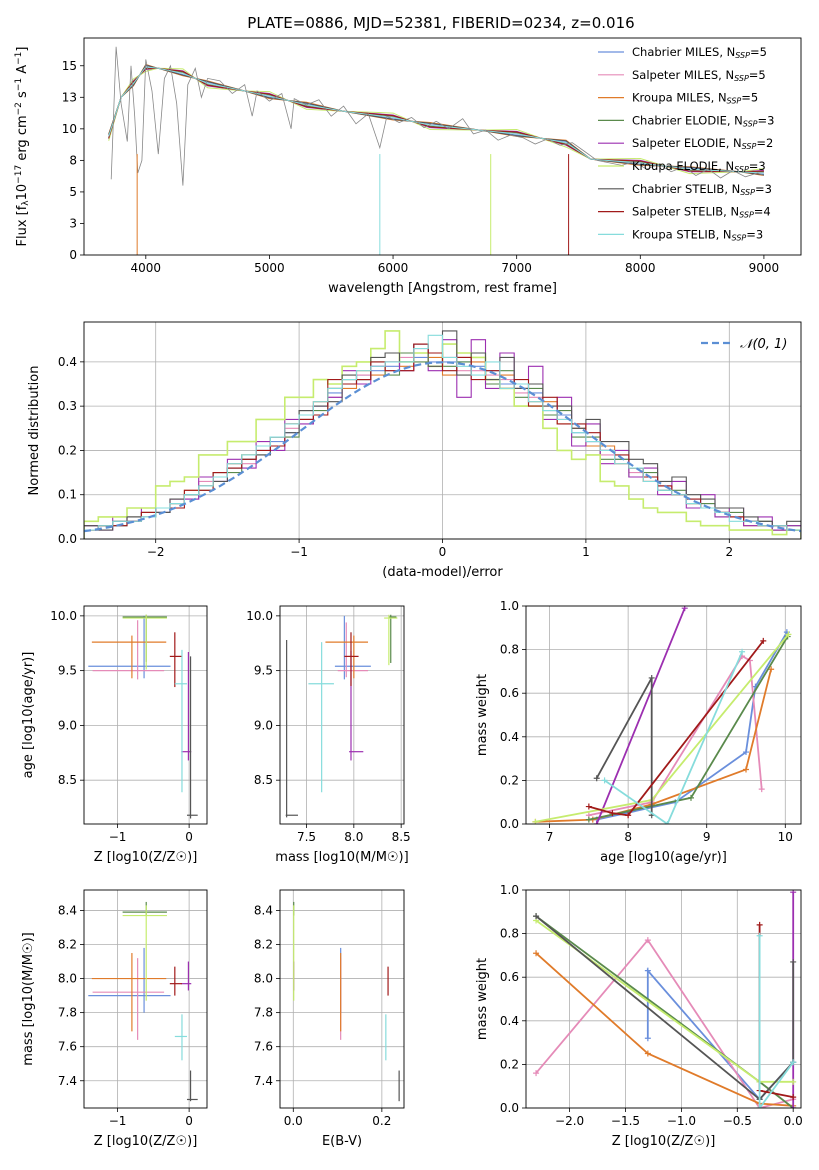 The image size is (819, 1170). Describe the element at coordinates (67, 945) in the screenshot. I see `y-tick-label: 8.2` at that location.